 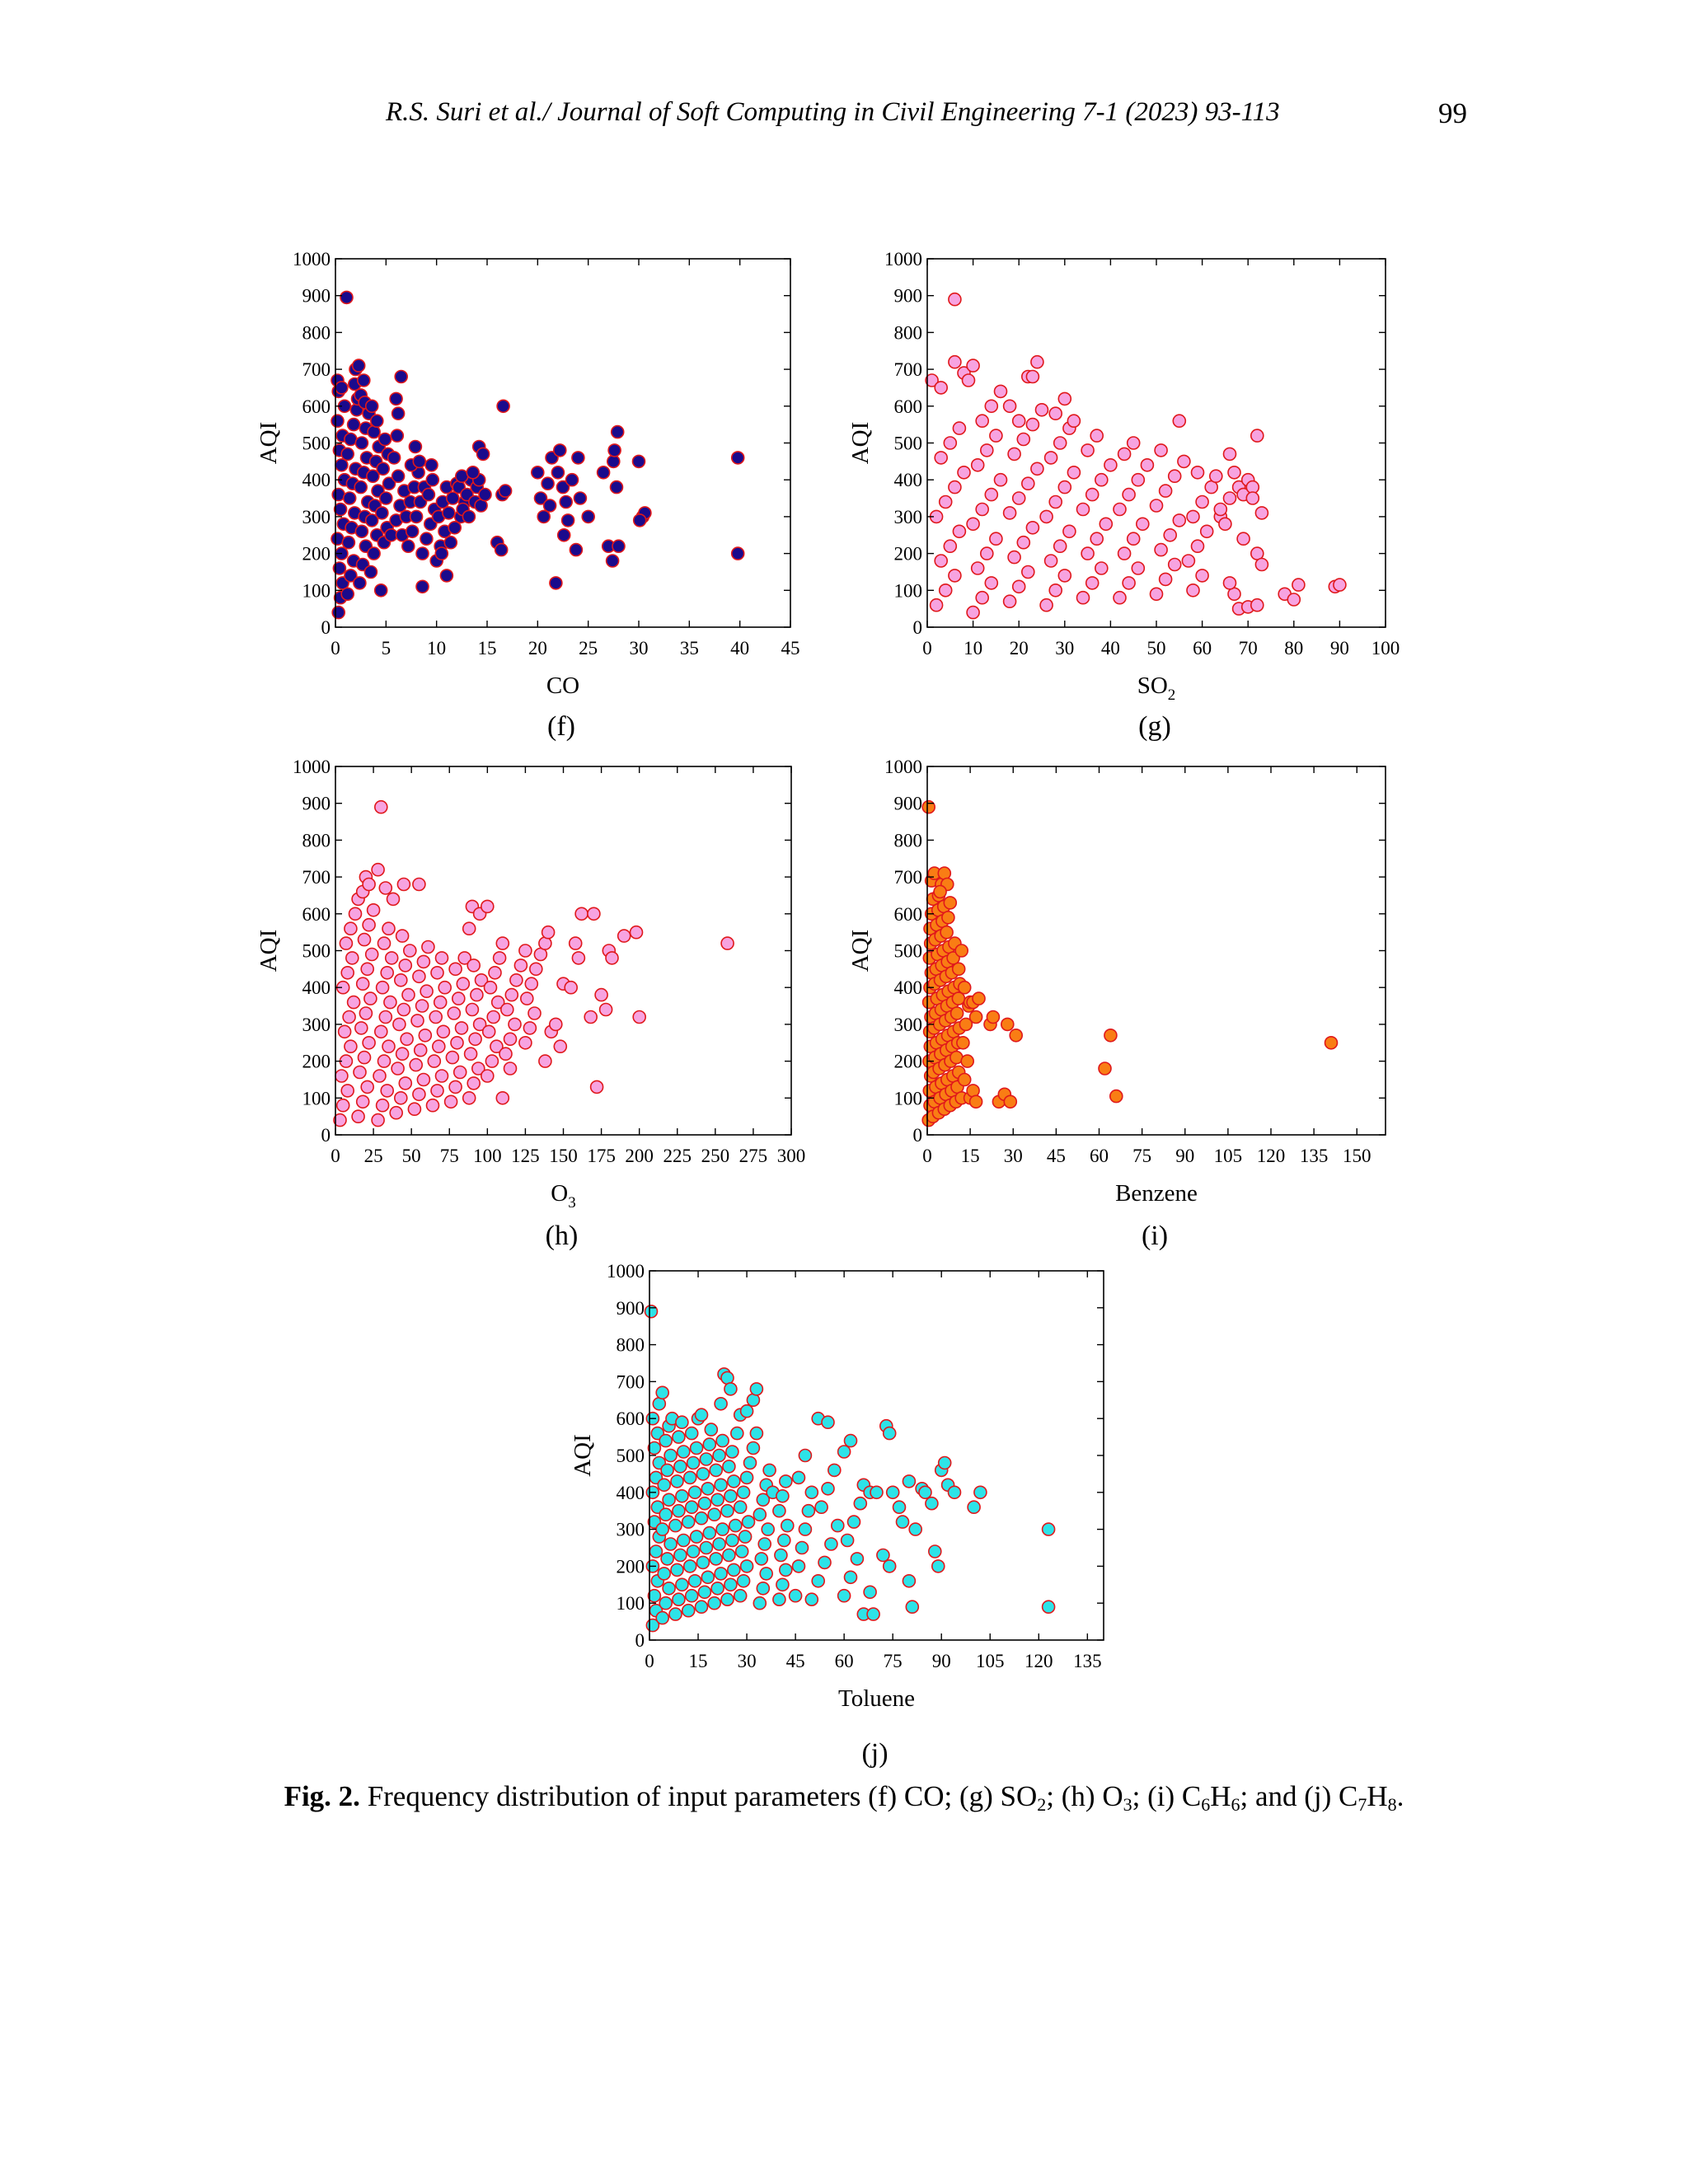 I want to click on x-tick-label: 40, so click(x=1110, y=648).